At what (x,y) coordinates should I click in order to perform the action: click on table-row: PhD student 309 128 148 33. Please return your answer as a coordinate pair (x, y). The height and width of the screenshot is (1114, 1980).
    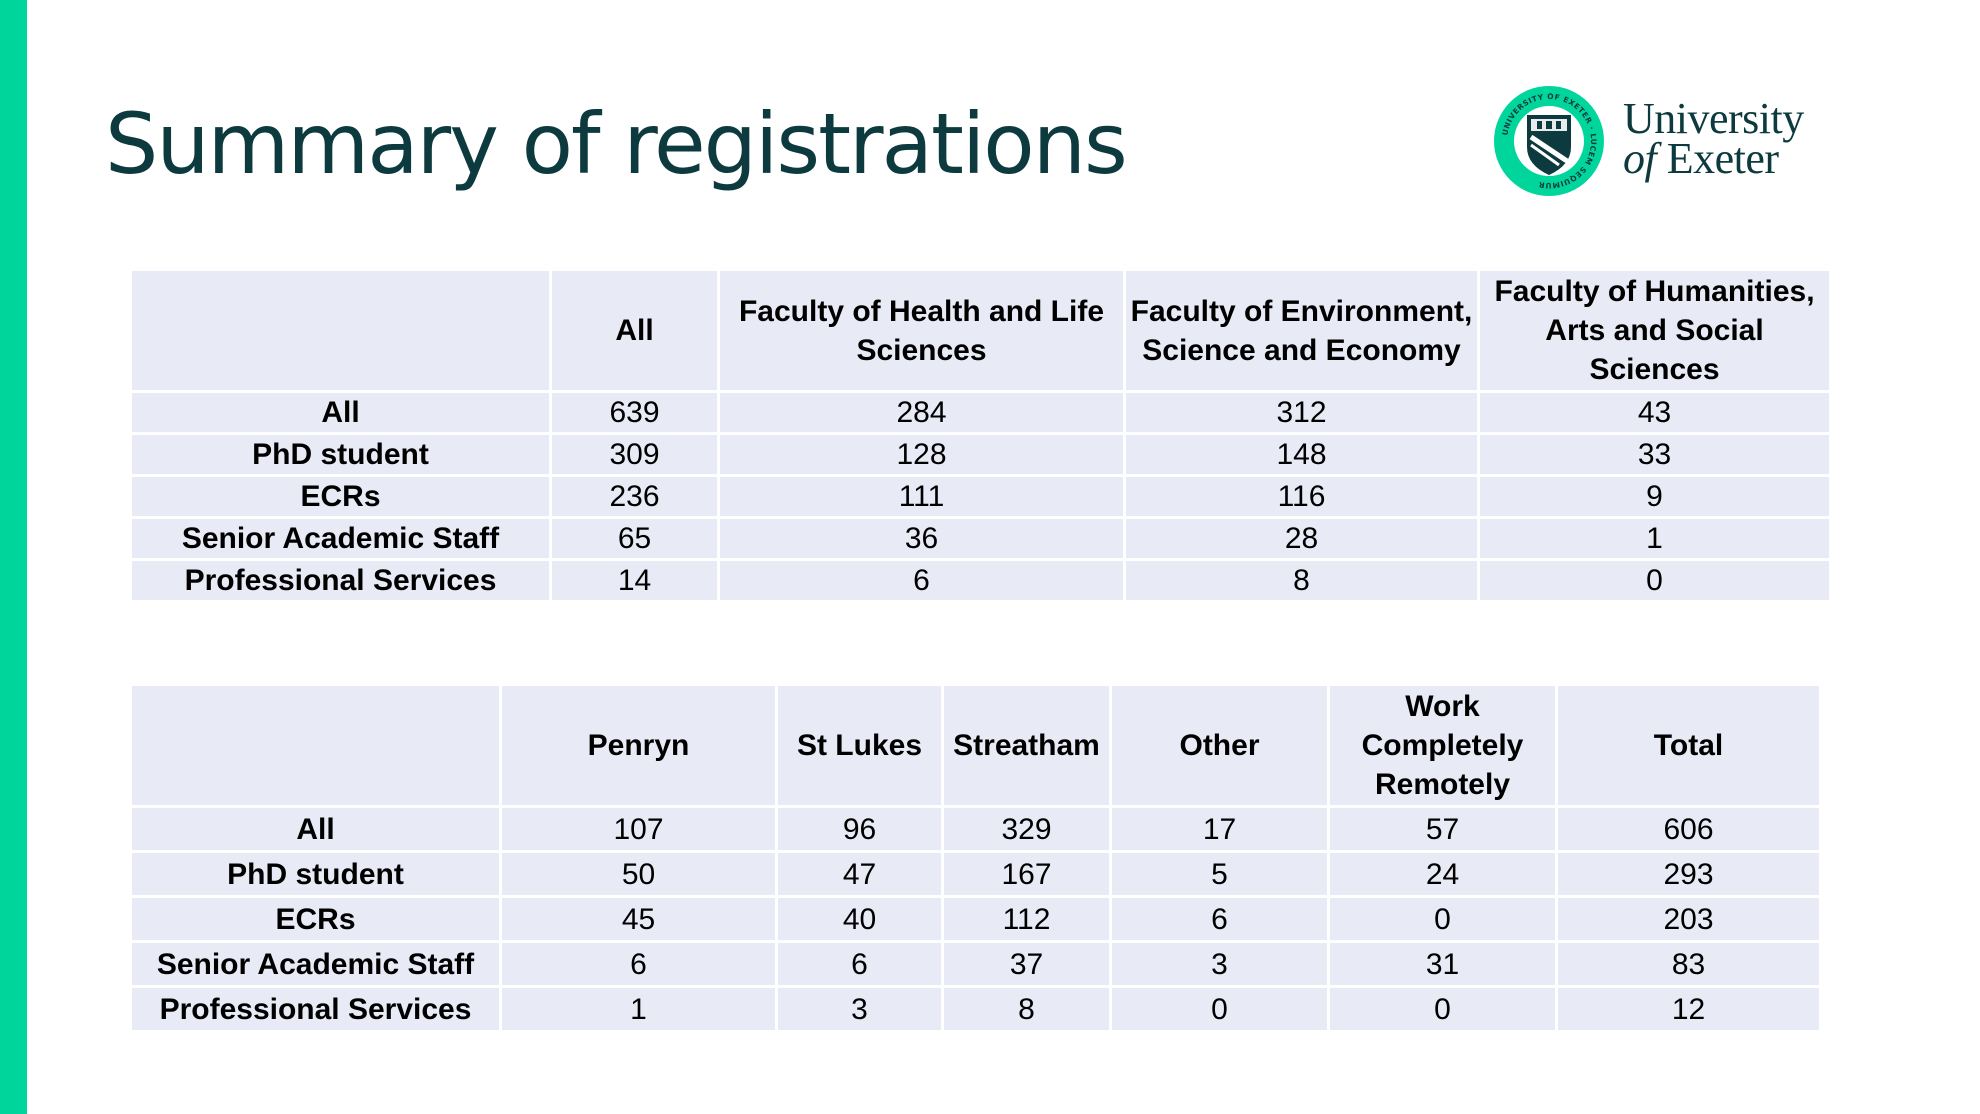
    Looking at the image, I should click on (980, 454).